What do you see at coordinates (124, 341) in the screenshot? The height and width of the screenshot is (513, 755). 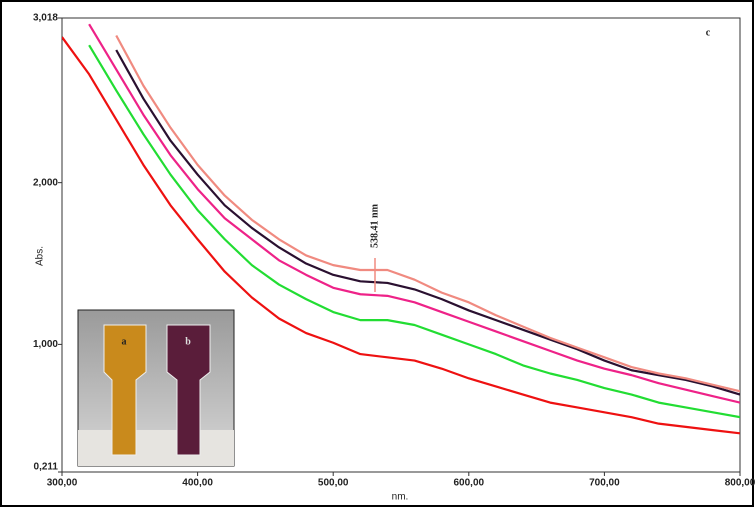 I see `inset-label: a` at bounding box center [124, 341].